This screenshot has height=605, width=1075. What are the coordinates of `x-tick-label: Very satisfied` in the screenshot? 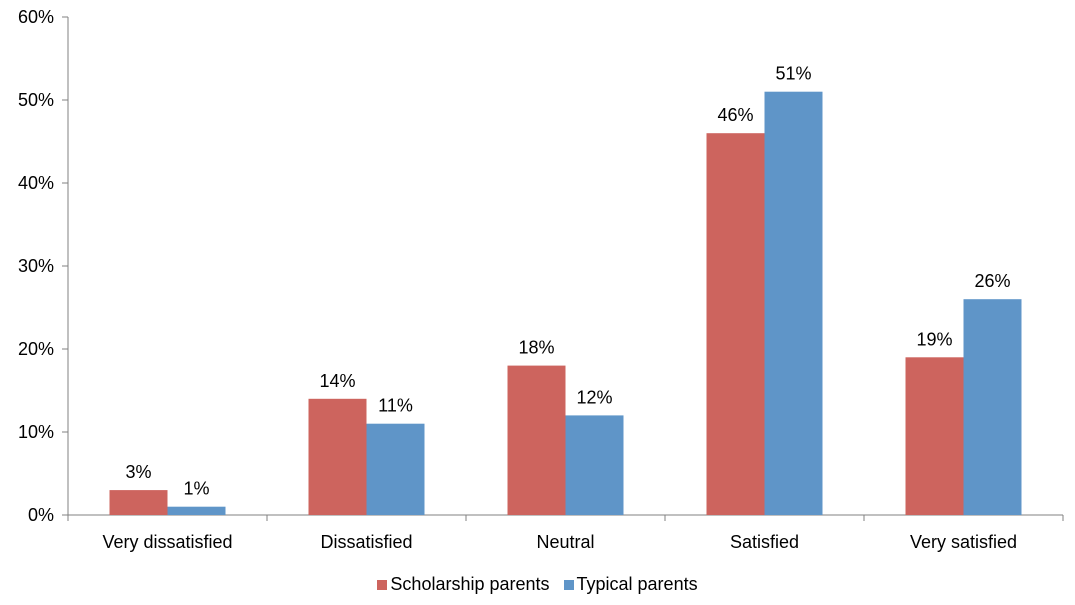 It's located at (963, 542).